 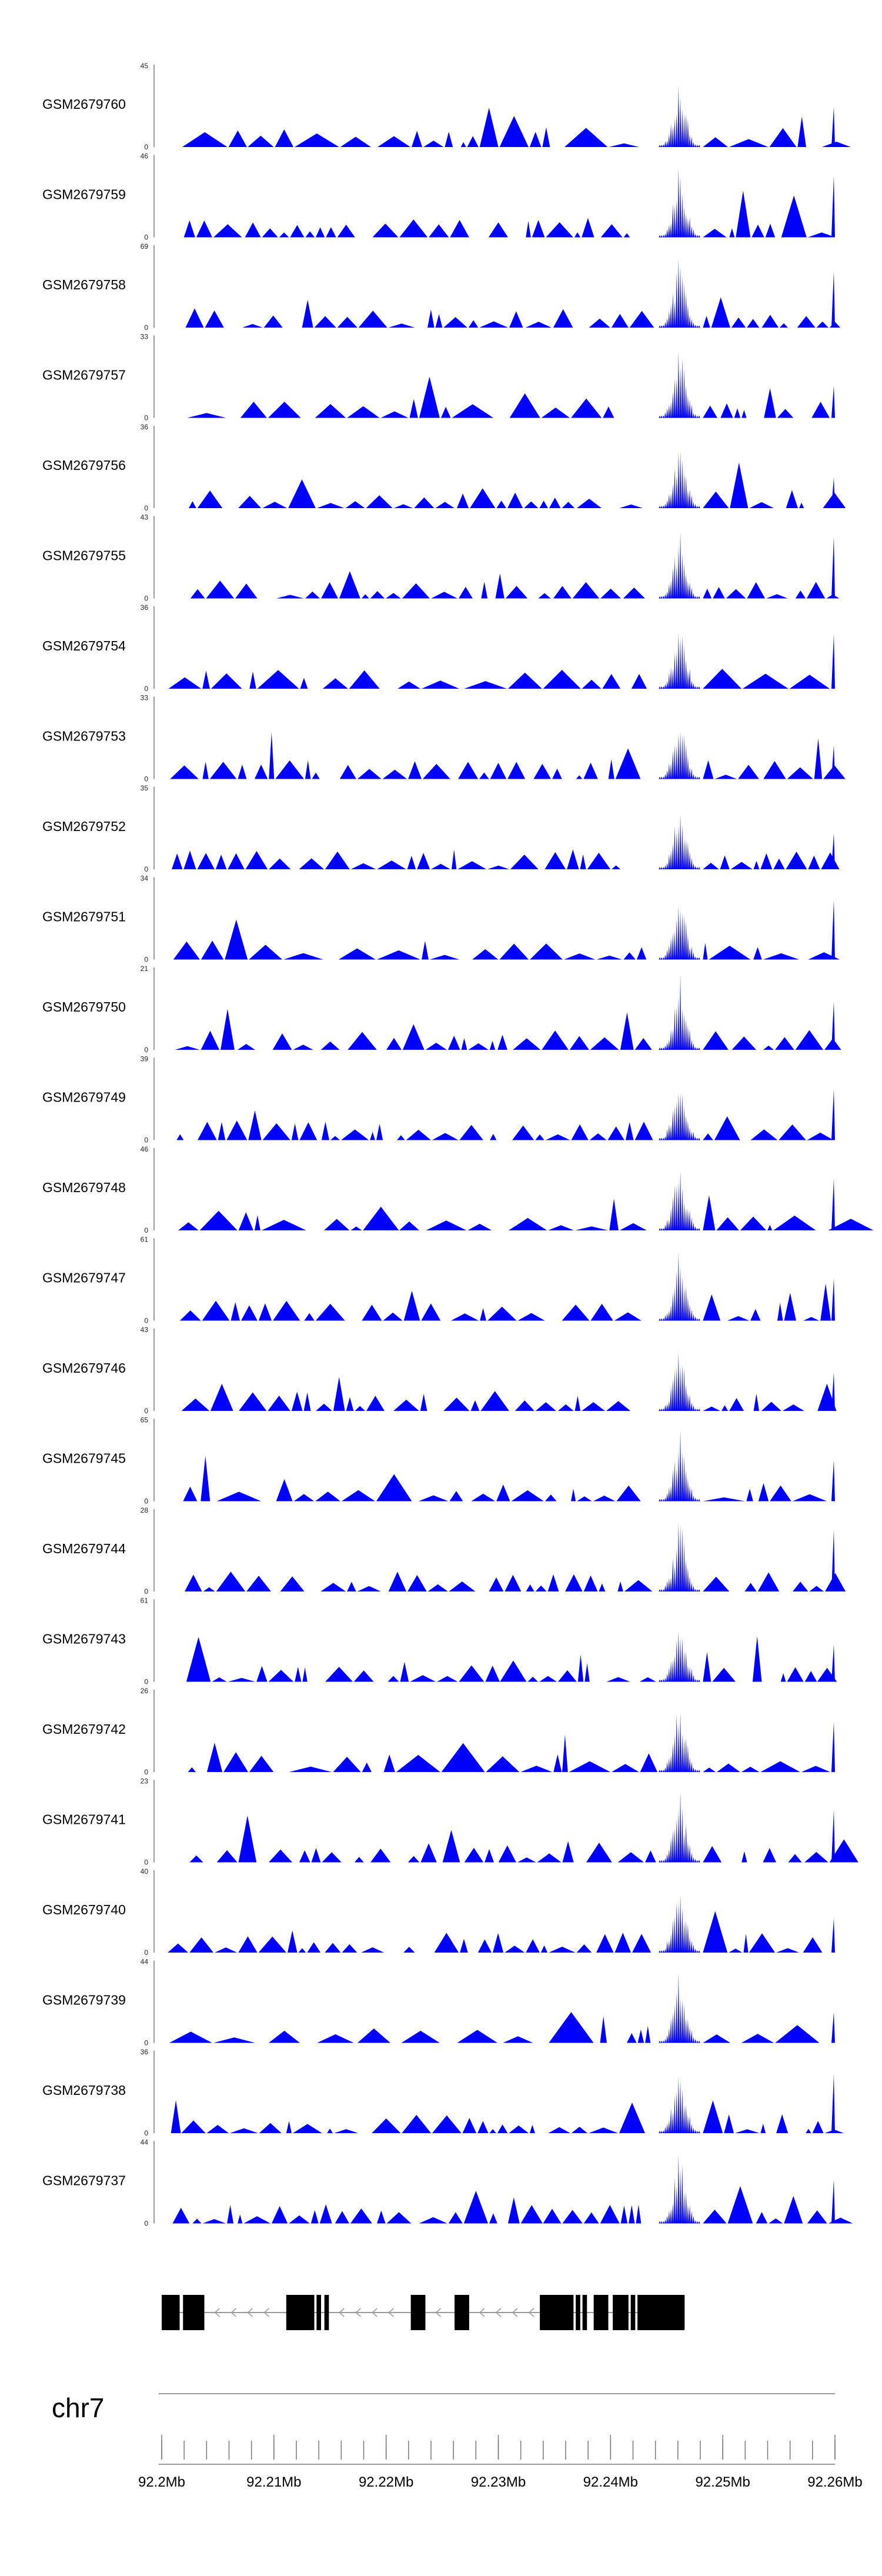 What do you see at coordinates (84, 375) in the screenshot?
I see `track-label: GSM2679757` at bounding box center [84, 375].